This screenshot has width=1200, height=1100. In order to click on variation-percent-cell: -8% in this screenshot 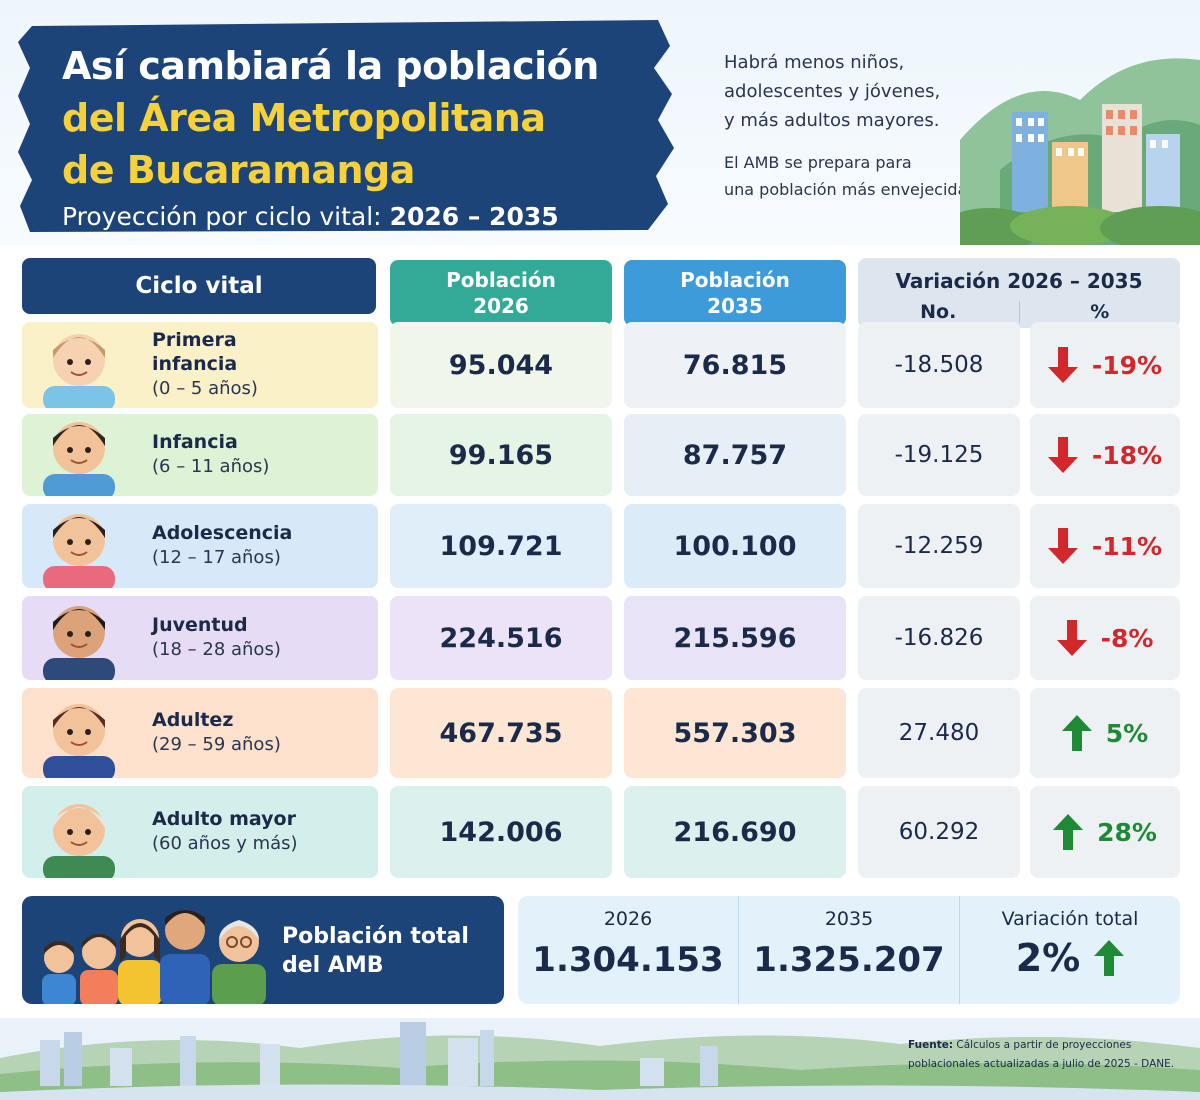, I will do `click(1105, 638)`.